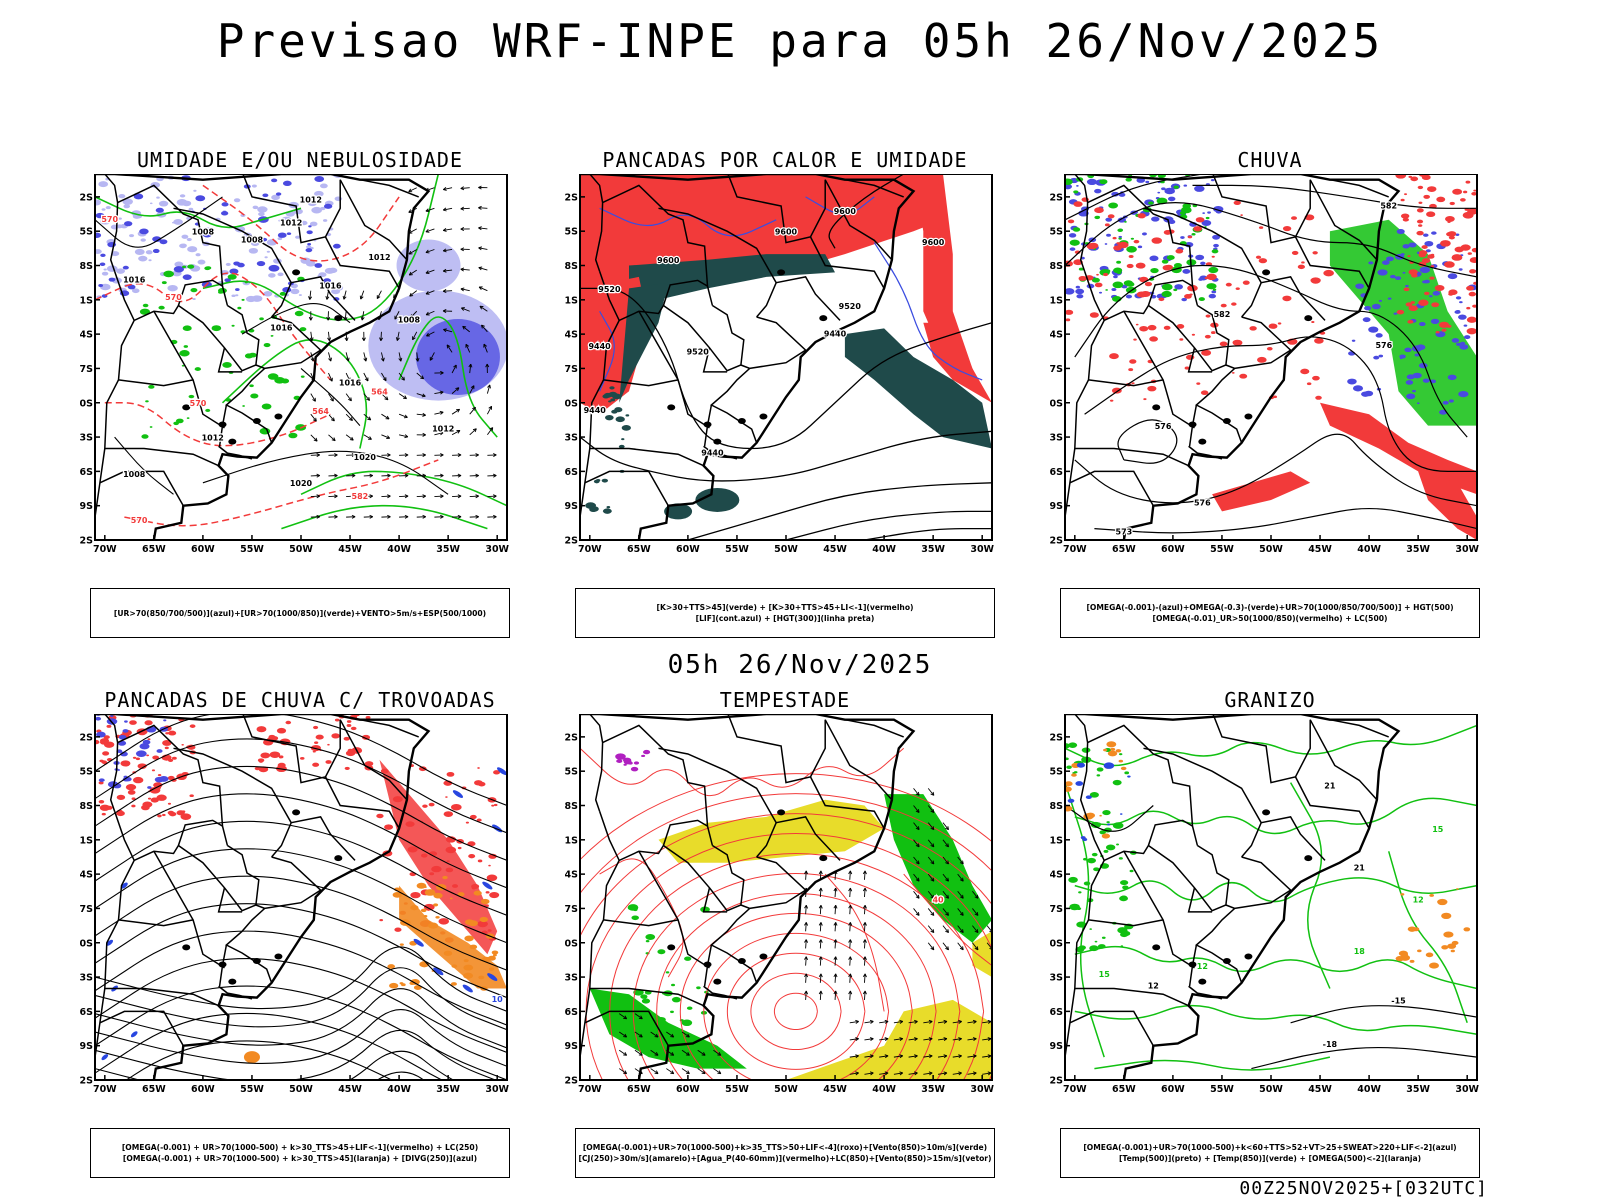 The image size is (1600, 1200). What do you see at coordinates (786, 549) in the screenshot?
I see `lon-tick-label: 50W` at bounding box center [786, 549].